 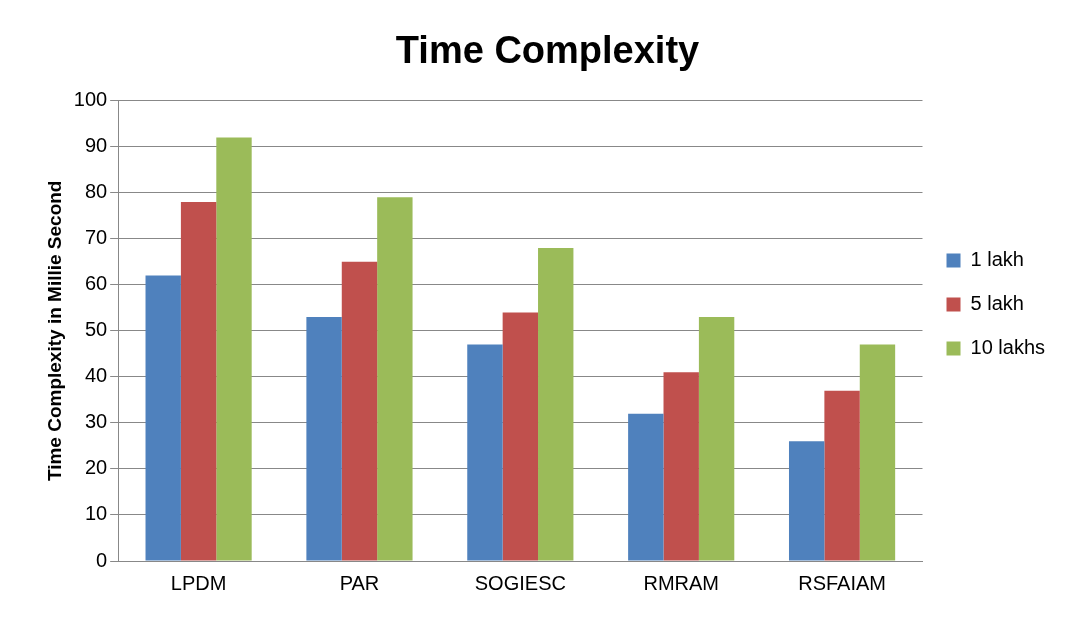 What do you see at coordinates (90, 99) in the screenshot?
I see `y-tick-label: 100` at bounding box center [90, 99].